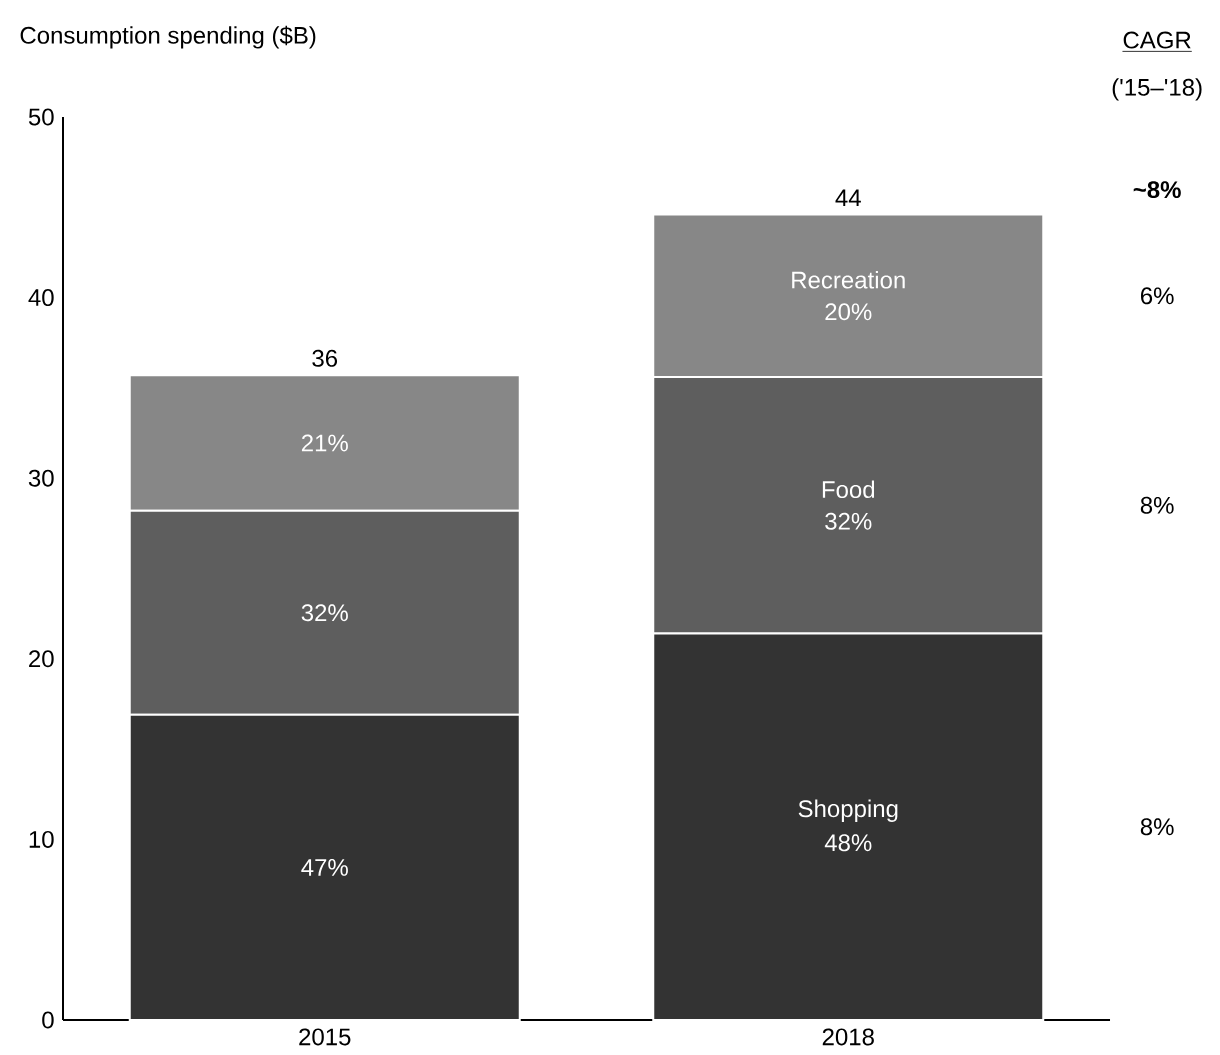 This screenshot has width=1220, height=1055. Describe the element at coordinates (41, 478) in the screenshot. I see `y-tick-label: 30` at that location.